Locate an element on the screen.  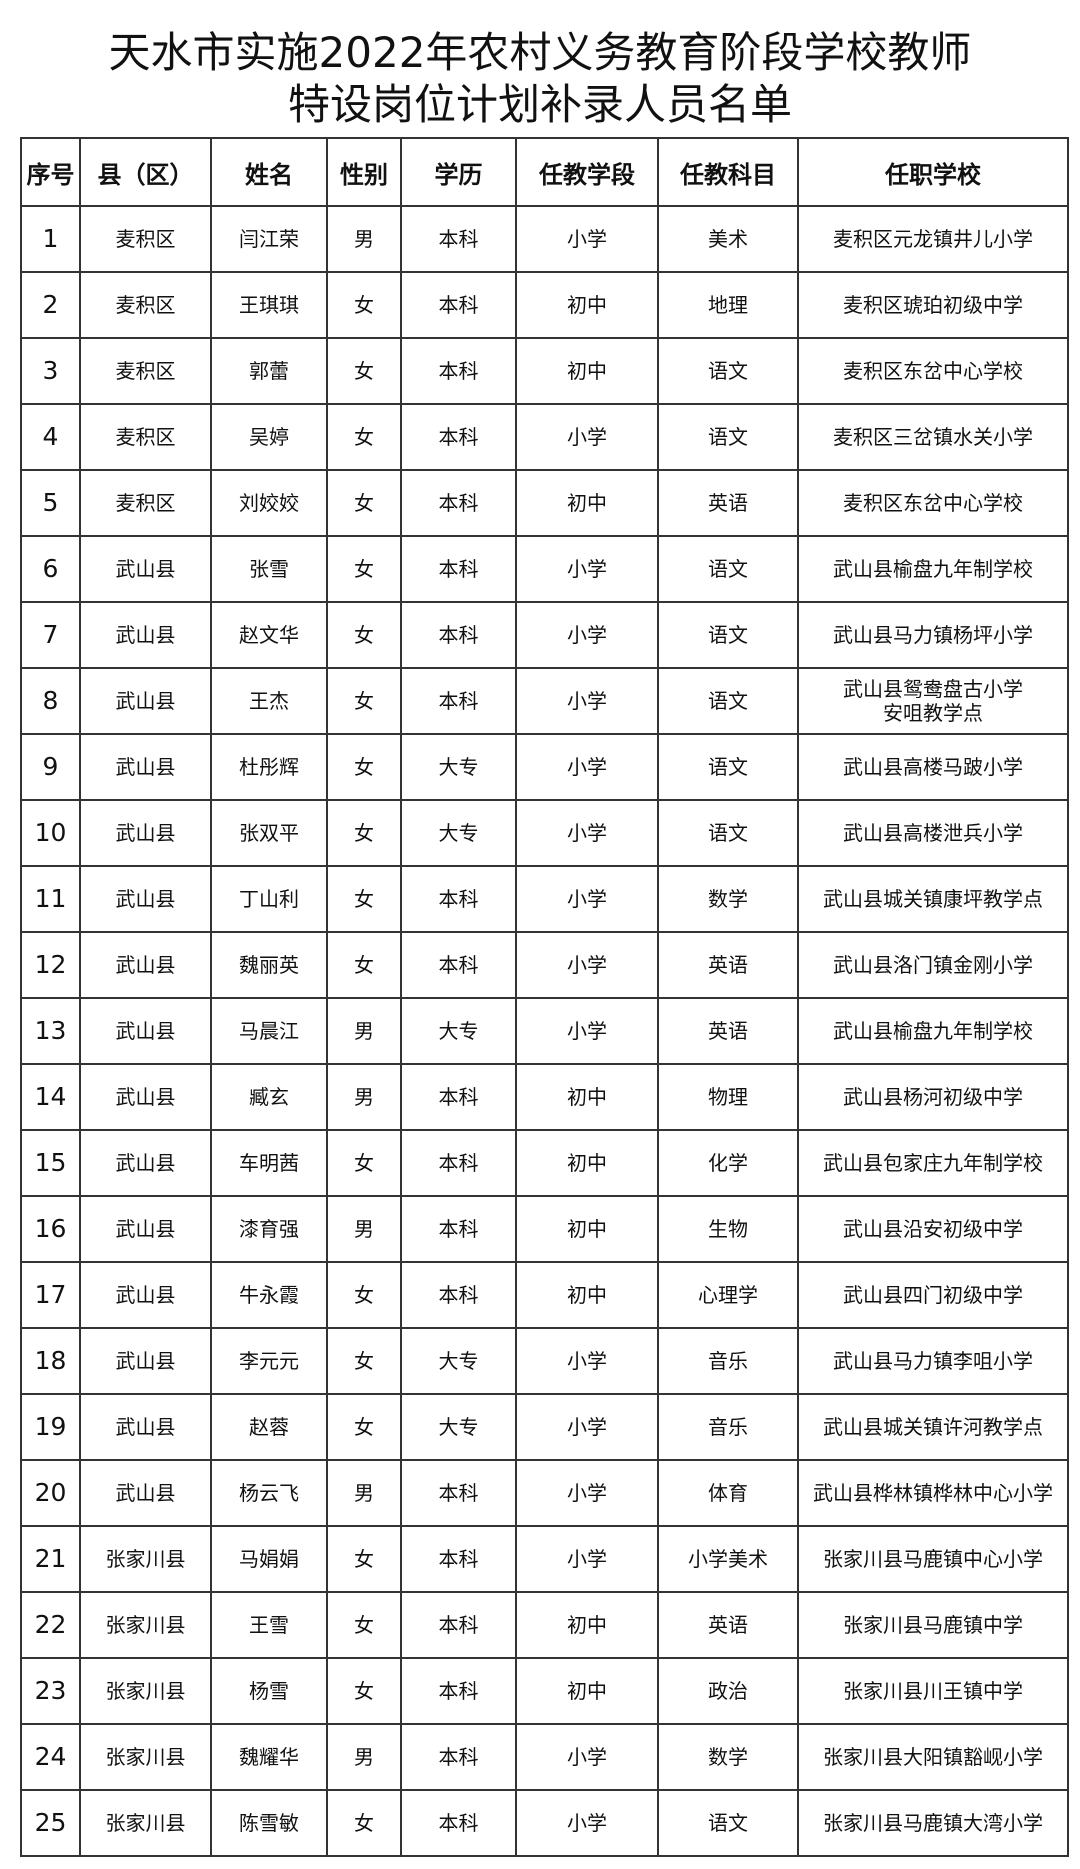
table-row: 8 武山县 王杰女本科 小学 语文 武山县鸳鸯盘古小学 安咀教学点 is located at coordinates (544, 701).